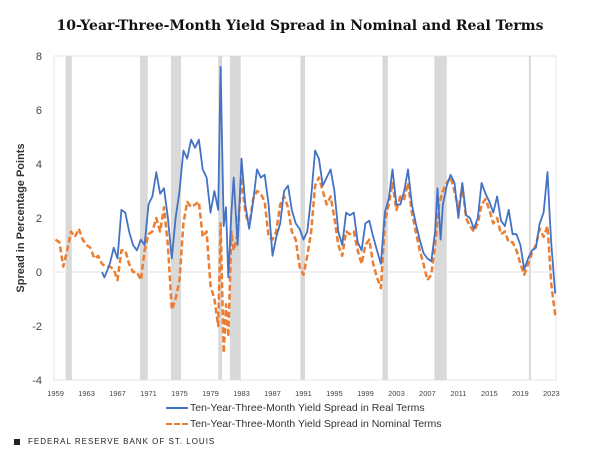 The image size is (600, 464). I want to click on legend-swatch-solid, so click(177, 408).